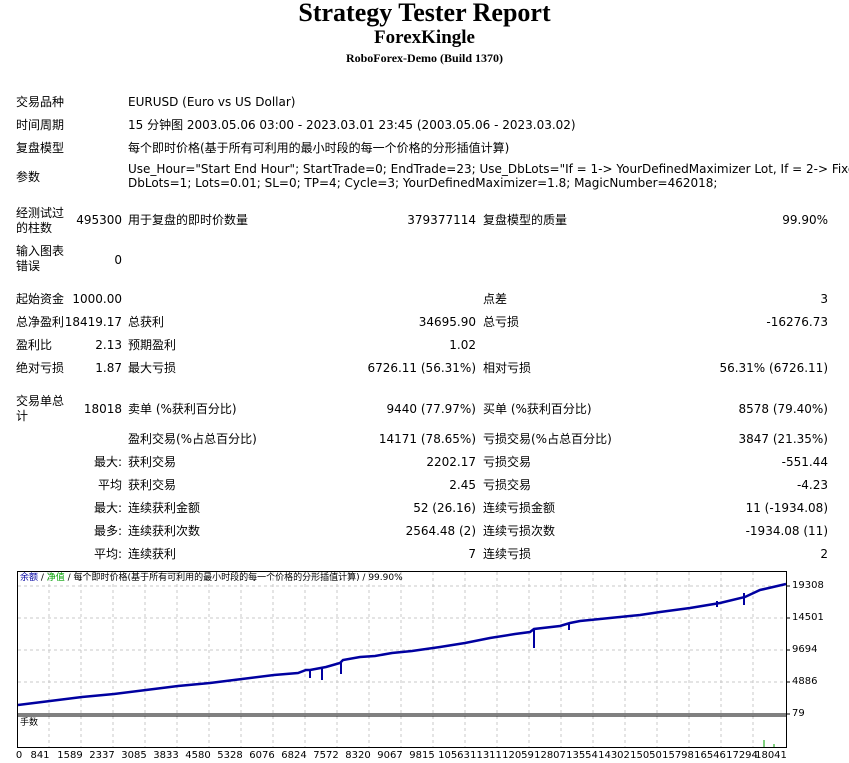 This screenshot has height=763, width=849. Describe the element at coordinates (678, 755) in the screenshot. I see `x-tick: 15798` at that location.